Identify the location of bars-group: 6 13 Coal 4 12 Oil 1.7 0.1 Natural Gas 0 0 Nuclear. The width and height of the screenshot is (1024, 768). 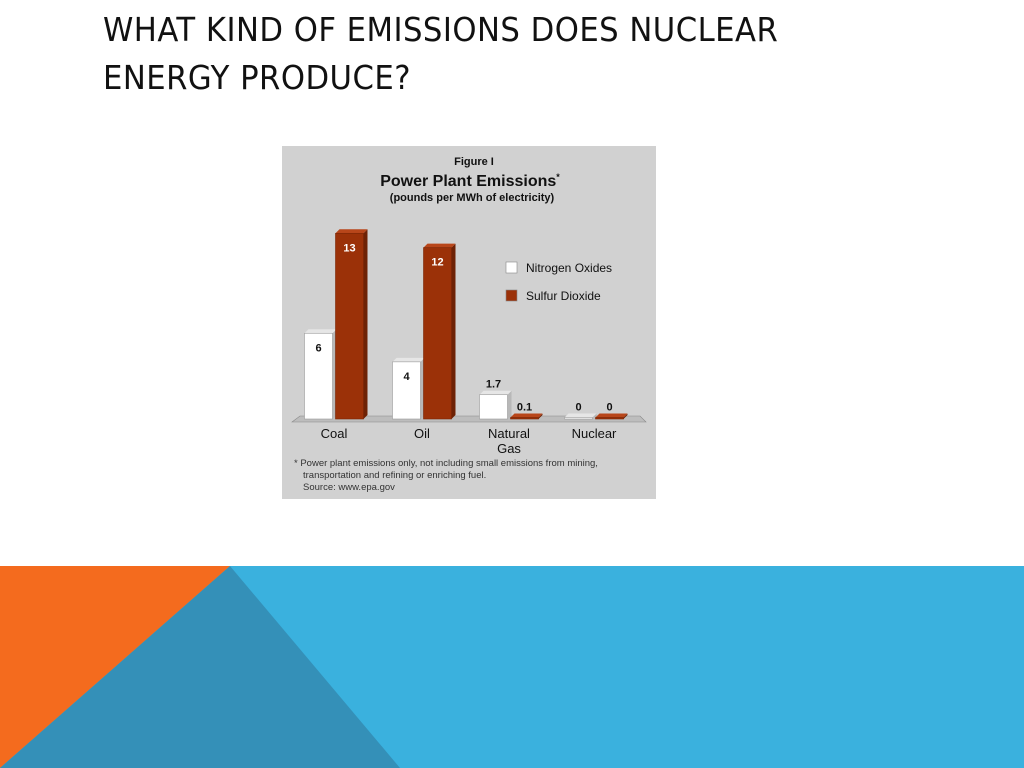
(469, 342).